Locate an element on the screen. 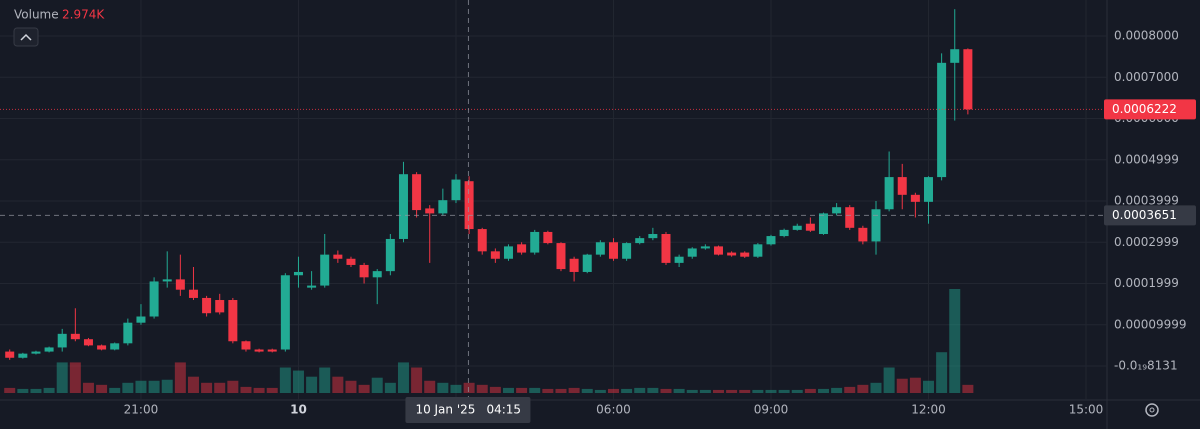  settings-icon is located at coordinates (1152, 410).